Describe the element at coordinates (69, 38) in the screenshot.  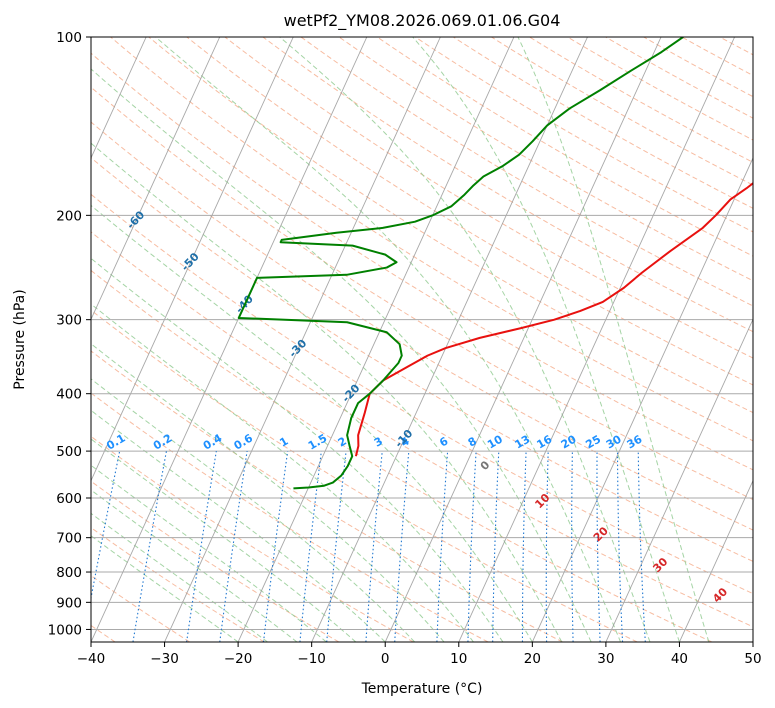
I see `y-tick-label: 100` at that location.